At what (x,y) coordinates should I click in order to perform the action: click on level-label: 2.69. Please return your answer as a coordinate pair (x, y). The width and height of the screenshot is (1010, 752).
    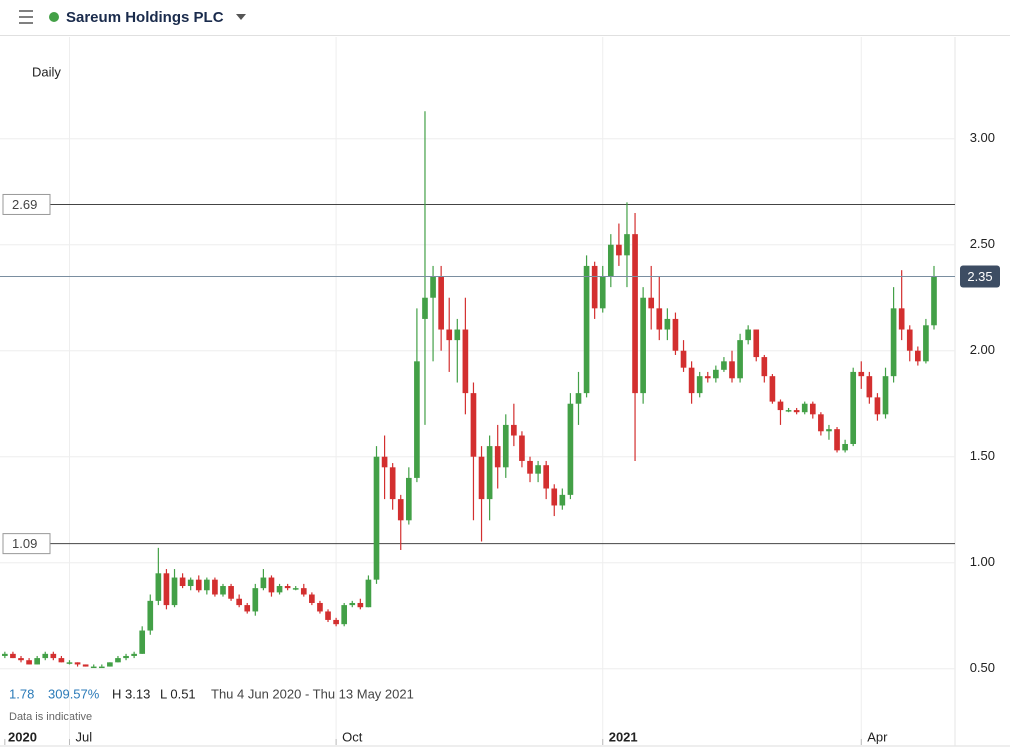
    Looking at the image, I should click on (24, 204).